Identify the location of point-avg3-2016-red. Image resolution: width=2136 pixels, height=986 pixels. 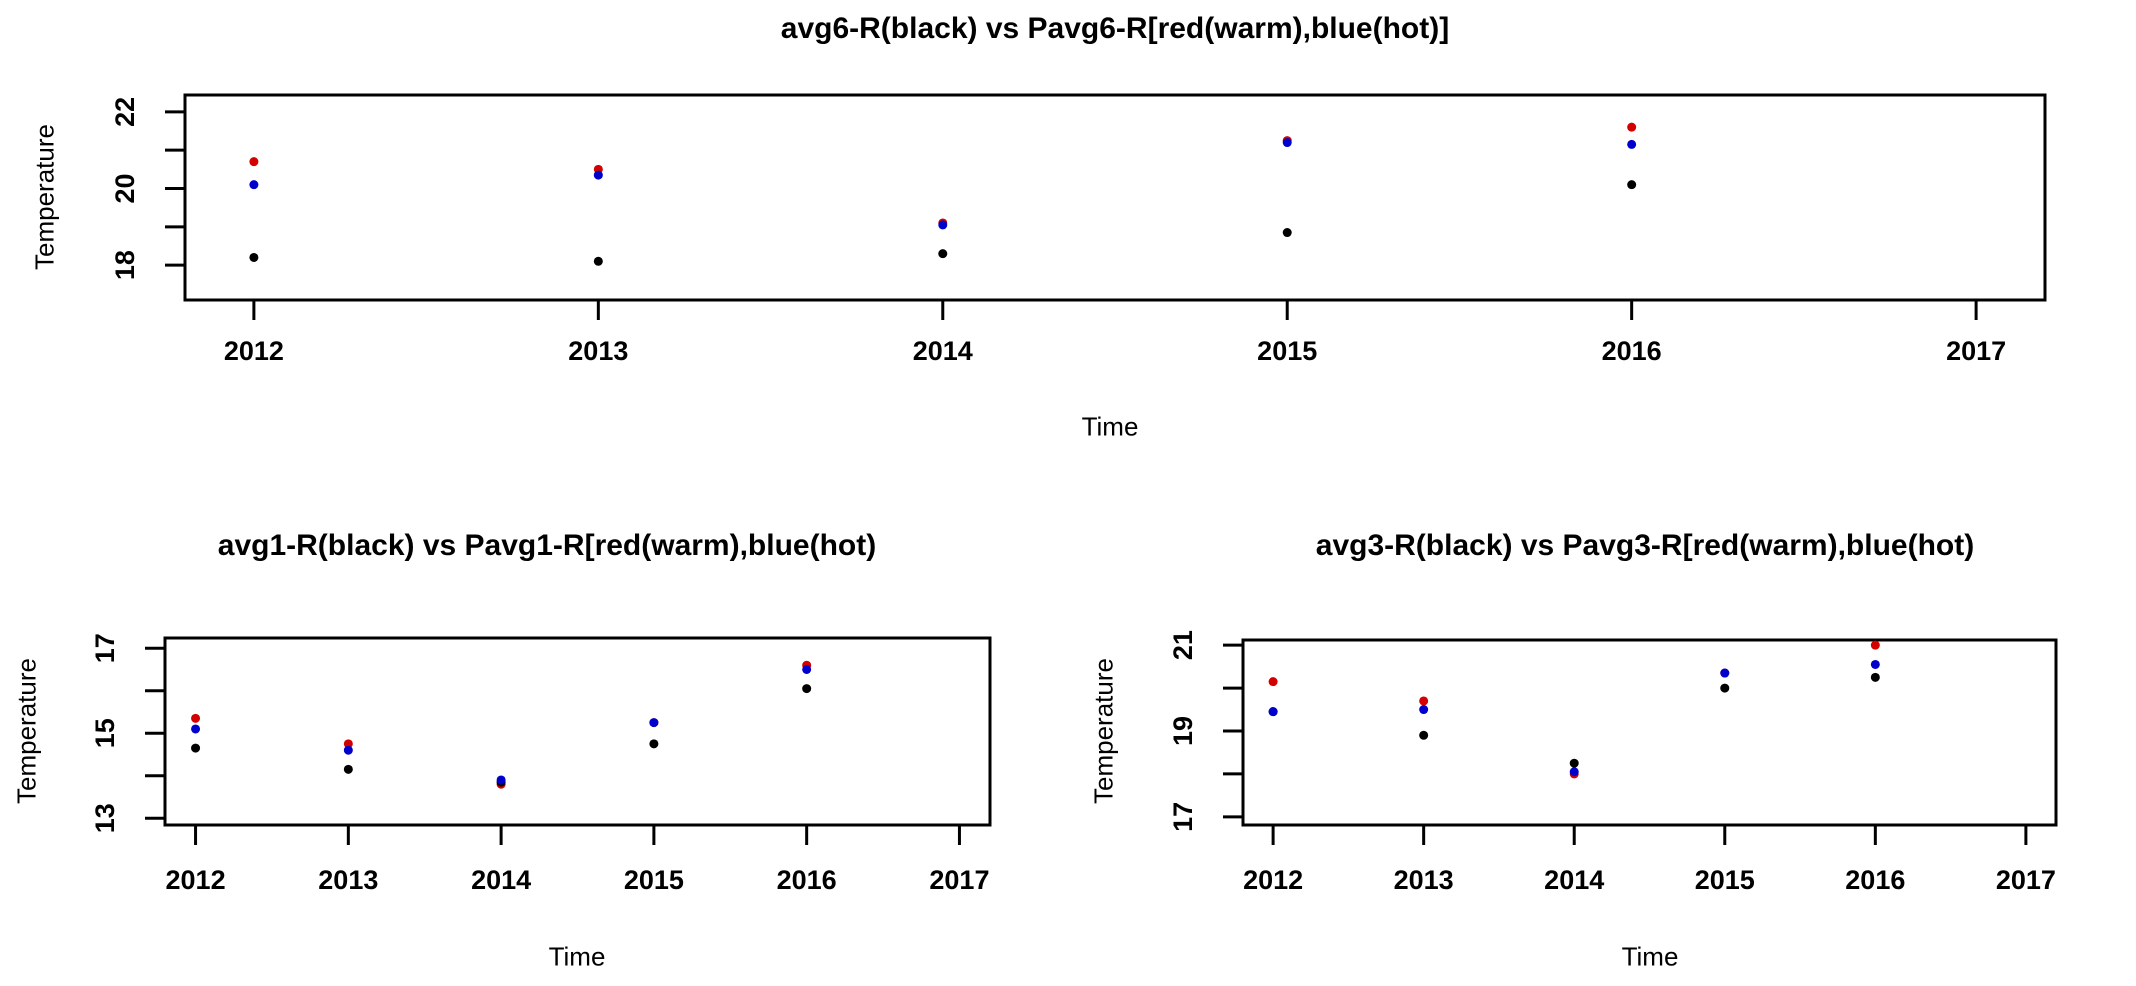
(1875, 645).